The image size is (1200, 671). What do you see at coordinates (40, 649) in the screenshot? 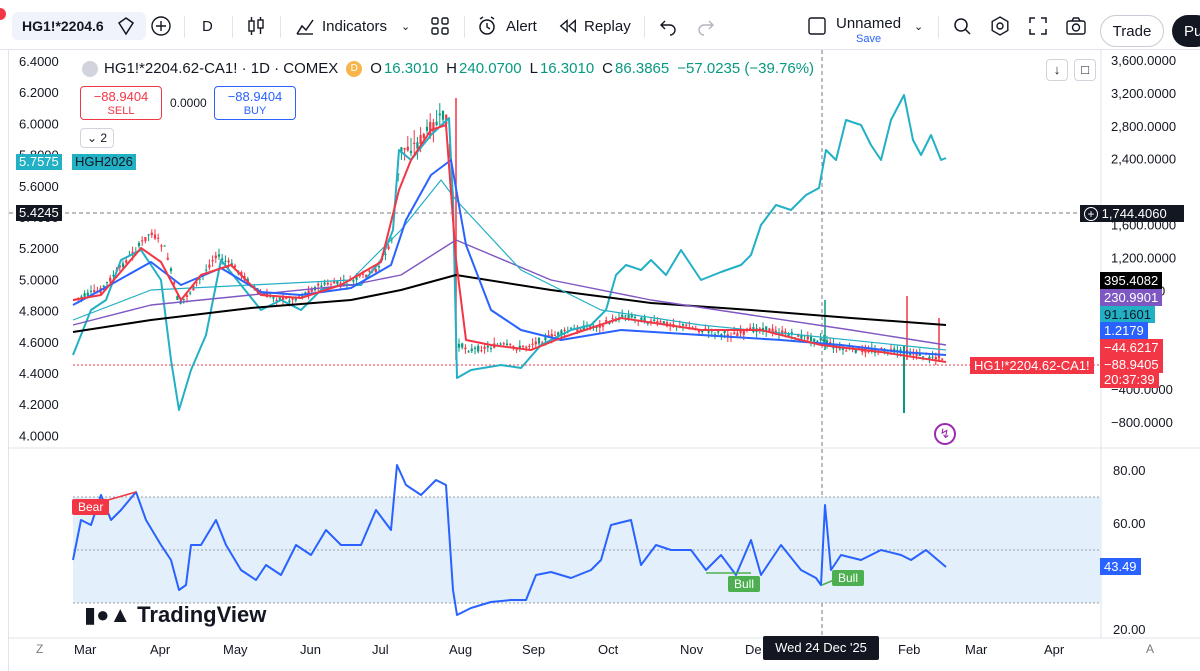
I see `zoom-toggle-button: Z` at bounding box center [40, 649].